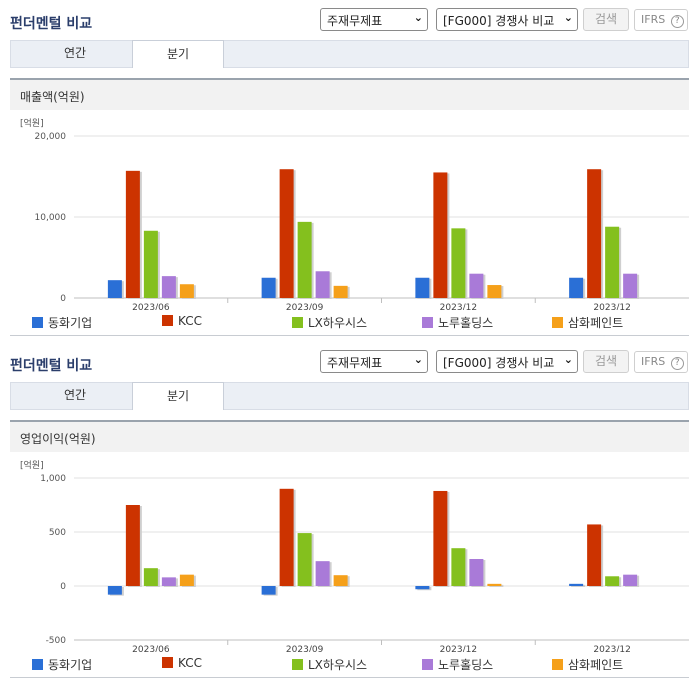 This screenshot has height=684, width=696. What do you see at coordinates (32, 123) in the screenshot?
I see `y-unit-label: [억원]` at bounding box center [32, 123].